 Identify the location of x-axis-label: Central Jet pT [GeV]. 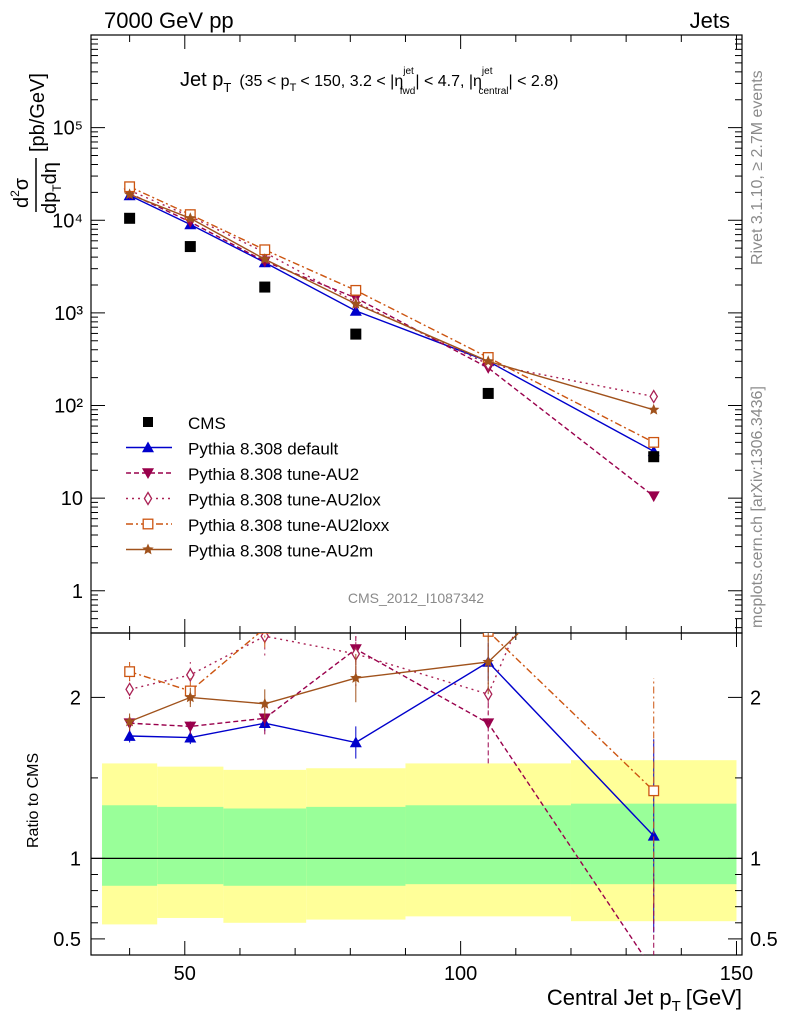
(644, 1000).